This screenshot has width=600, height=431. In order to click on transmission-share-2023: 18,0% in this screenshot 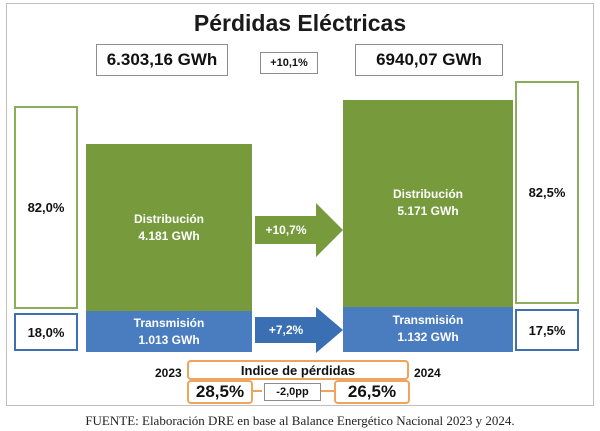, I will do `click(46, 332)`.